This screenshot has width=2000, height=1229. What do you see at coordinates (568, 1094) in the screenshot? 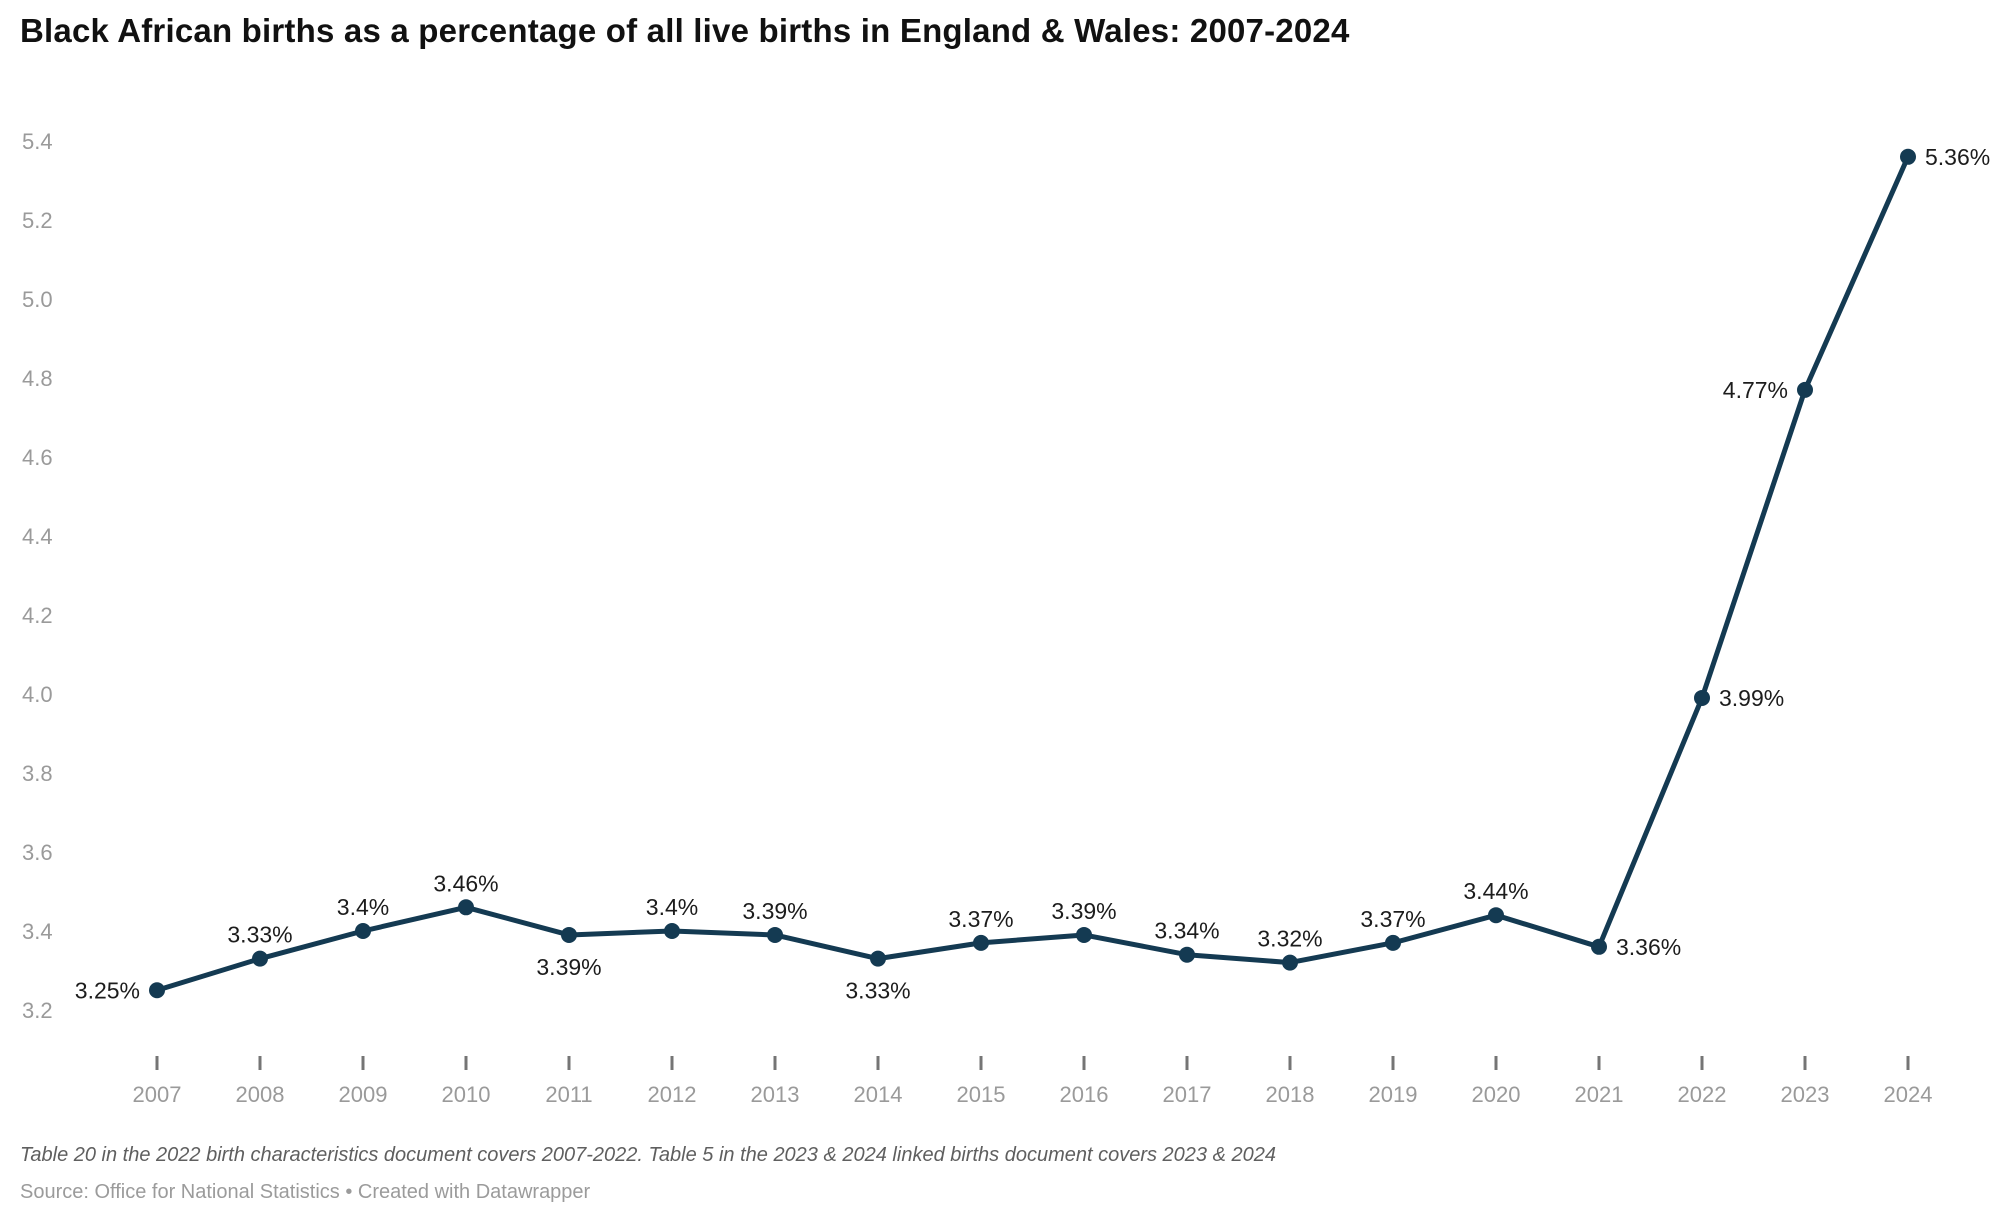
I see `x-axis-label: 2011` at bounding box center [568, 1094].